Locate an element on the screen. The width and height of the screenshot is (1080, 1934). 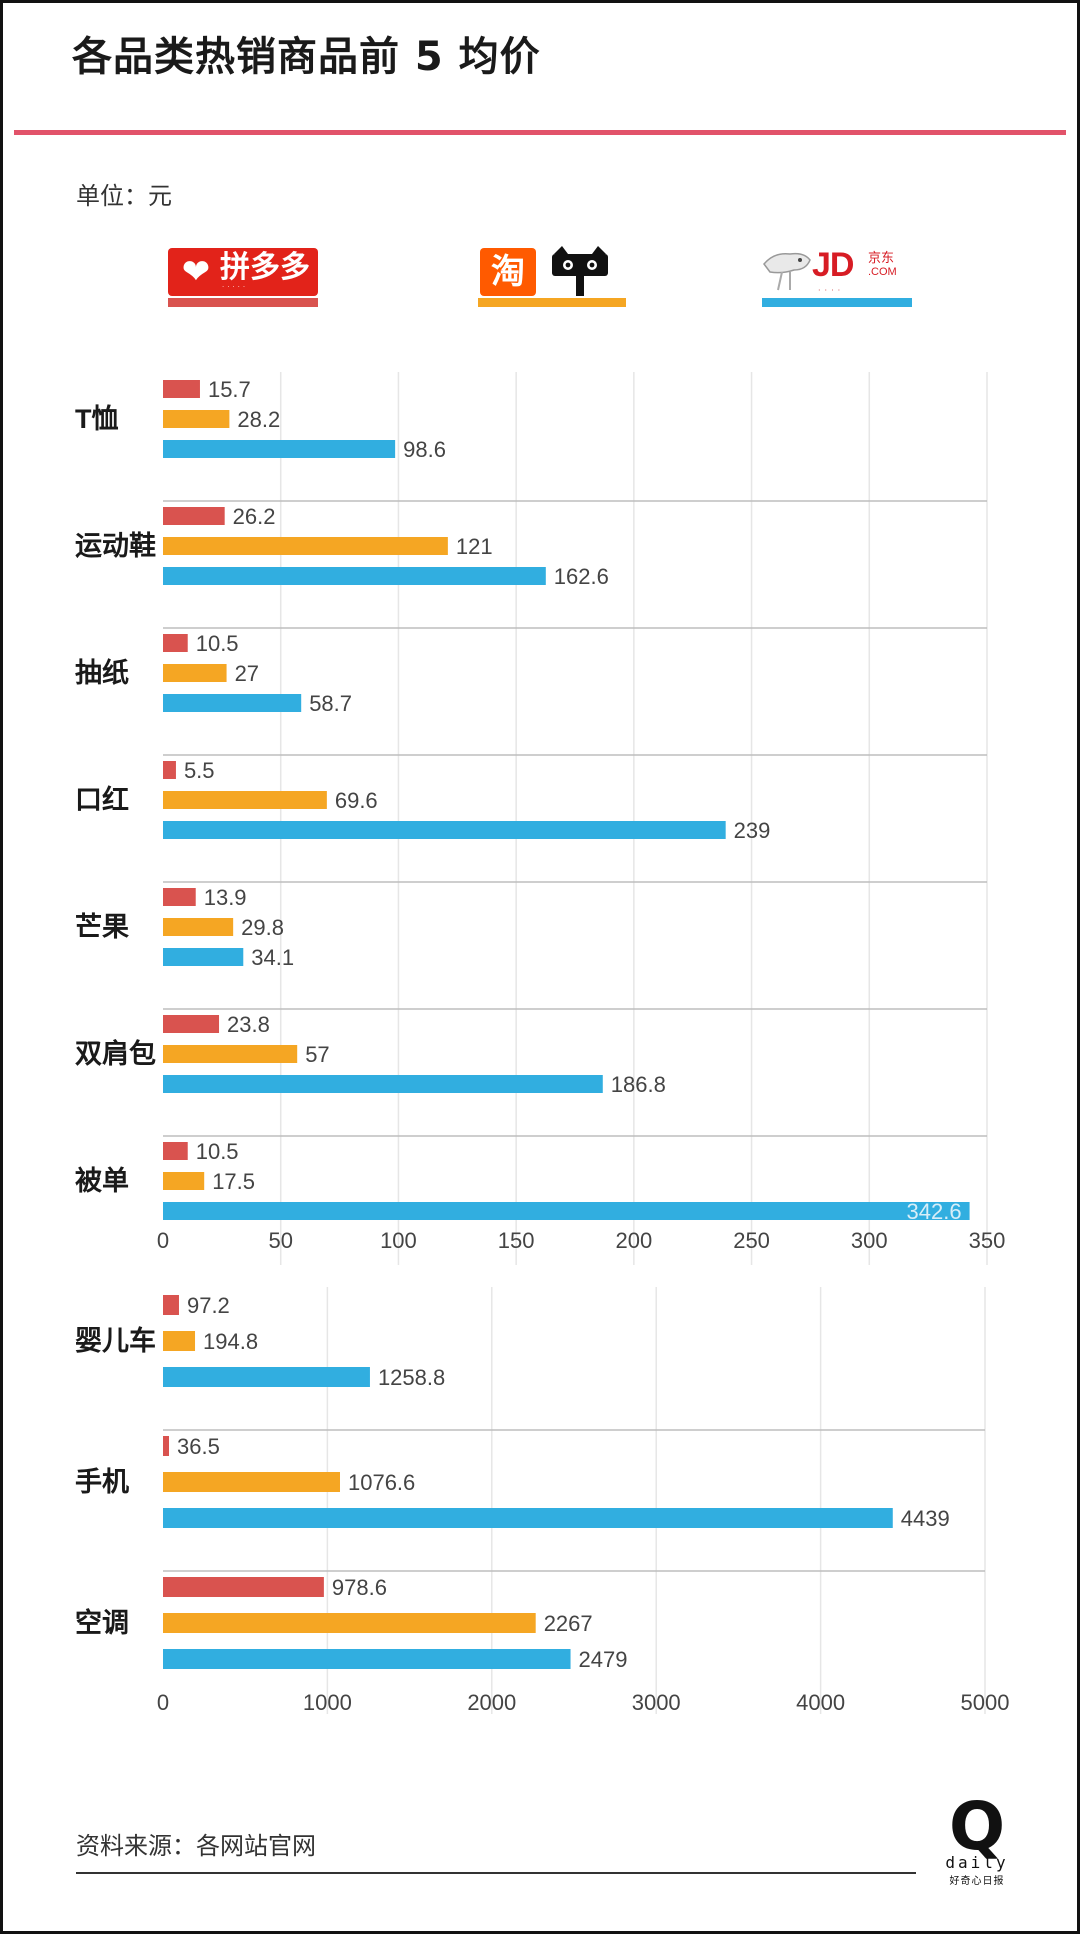
x-tick-label: 100 is located at coordinates (398, 1240).